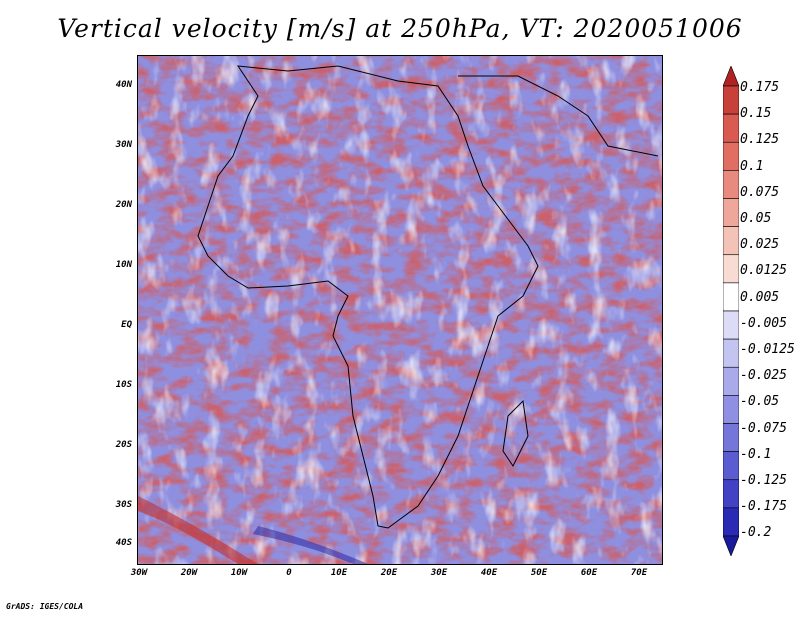 This screenshot has height=618, width=800. Describe the element at coordinates (123, 85) in the screenshot. I see `lat-label: 40N` at that location.